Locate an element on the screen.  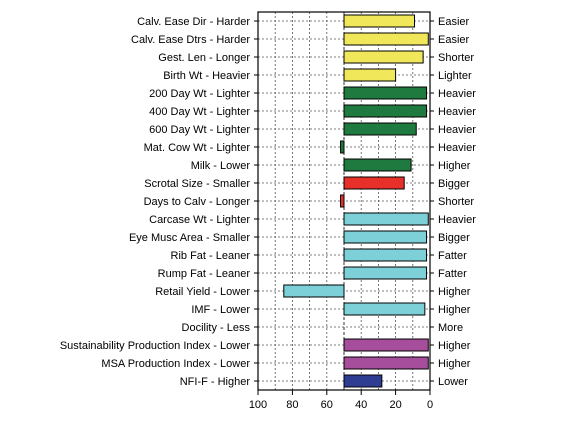
category-label: 200 Day Wt - Lighter is located at coordinates (199, 94).